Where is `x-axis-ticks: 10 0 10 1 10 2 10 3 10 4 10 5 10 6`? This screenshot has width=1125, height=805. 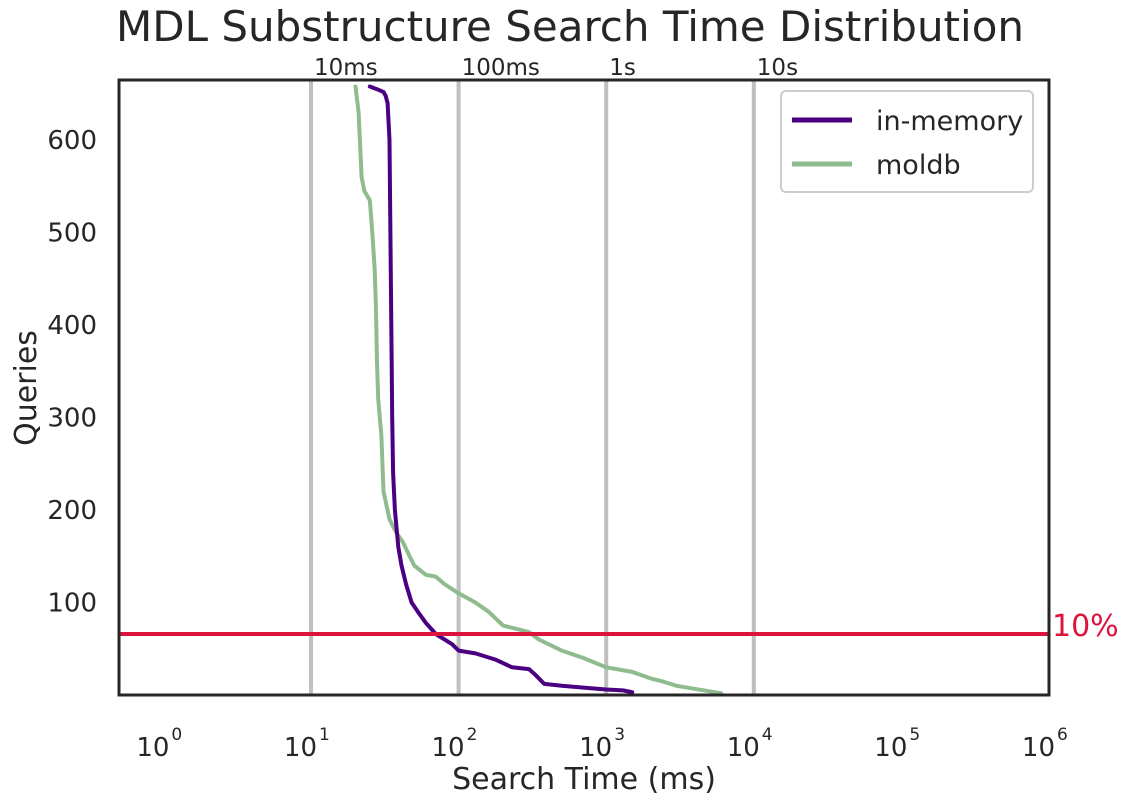
x-axis-ticks: 10 0 10 1 10 2 10 3 10 4 10 5 10 6 is located at coordinates (601, 744).